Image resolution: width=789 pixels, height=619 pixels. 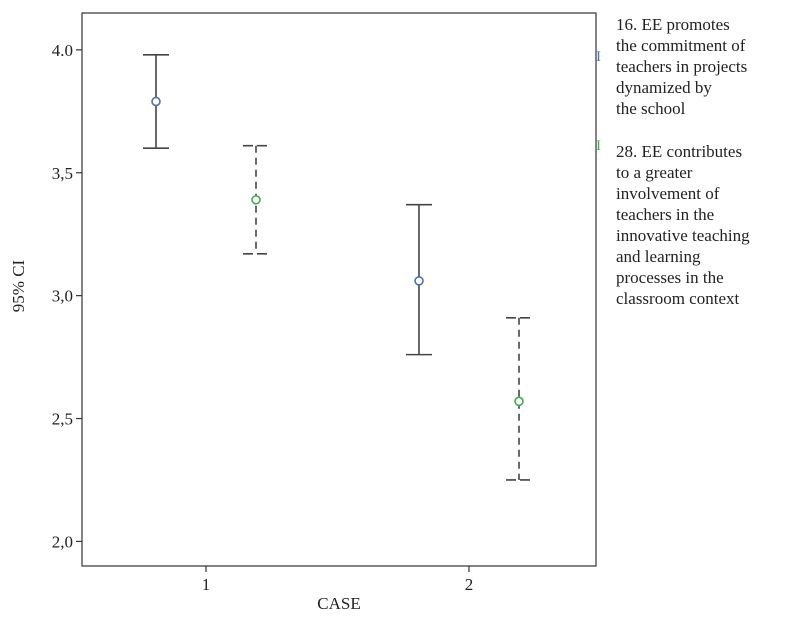 What do you see at coordinates (62, 296) in the screenshot?
I see `y-tick-label: 3,0` at bounding box center [62, 296].